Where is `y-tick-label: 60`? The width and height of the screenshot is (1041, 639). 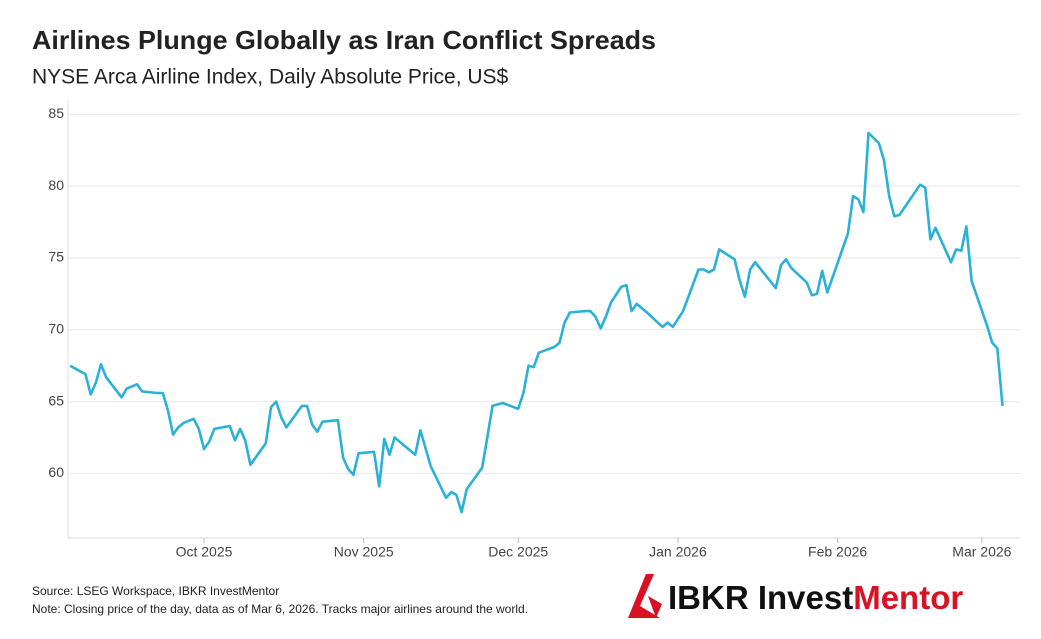 y-tick-label: 60 is located at coordinates (56, 472).